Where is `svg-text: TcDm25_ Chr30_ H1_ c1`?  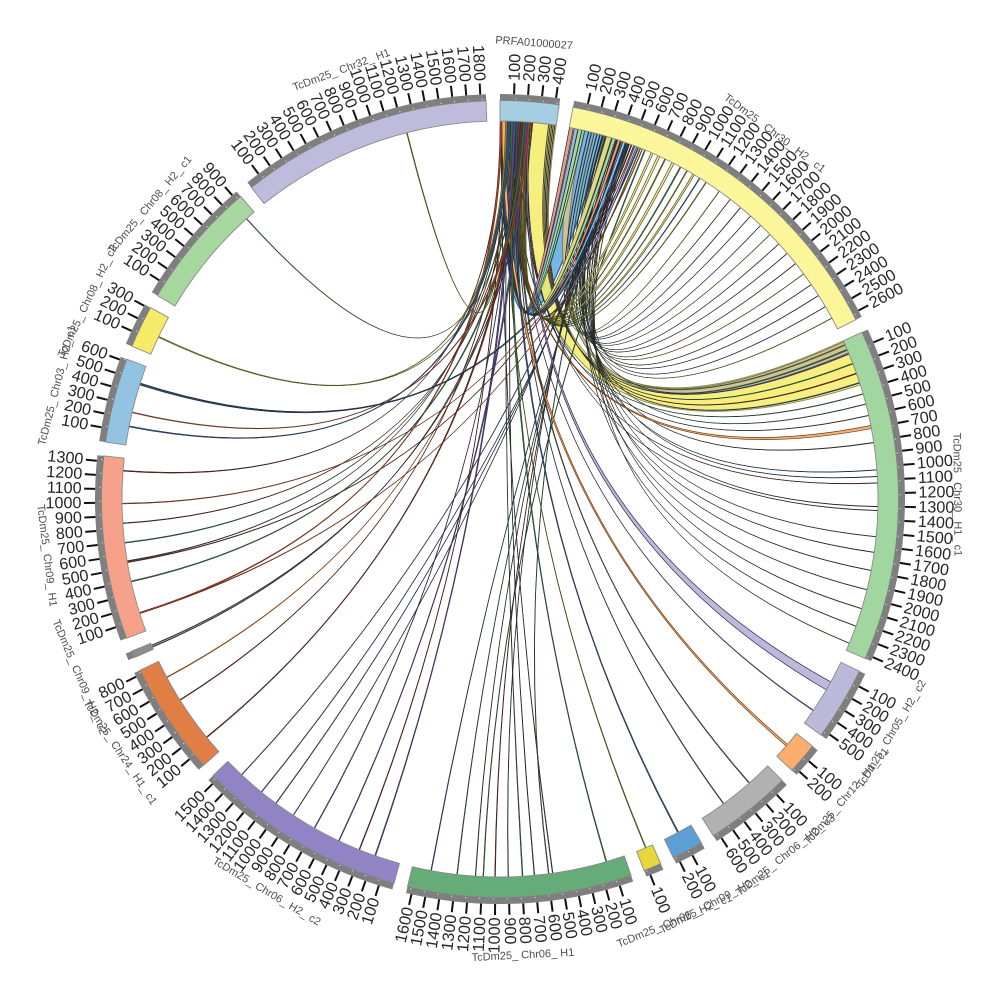
svg-text: TcDm25_ Chr30_ H1_ c1 is located at coordinates (956, 495).